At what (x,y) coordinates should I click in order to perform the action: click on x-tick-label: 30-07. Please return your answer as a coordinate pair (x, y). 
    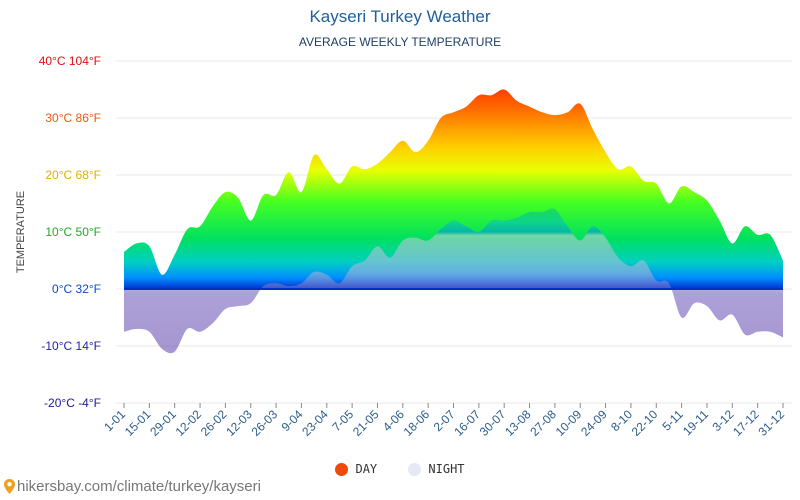
    Looking at the image, I should click on (493, 423).